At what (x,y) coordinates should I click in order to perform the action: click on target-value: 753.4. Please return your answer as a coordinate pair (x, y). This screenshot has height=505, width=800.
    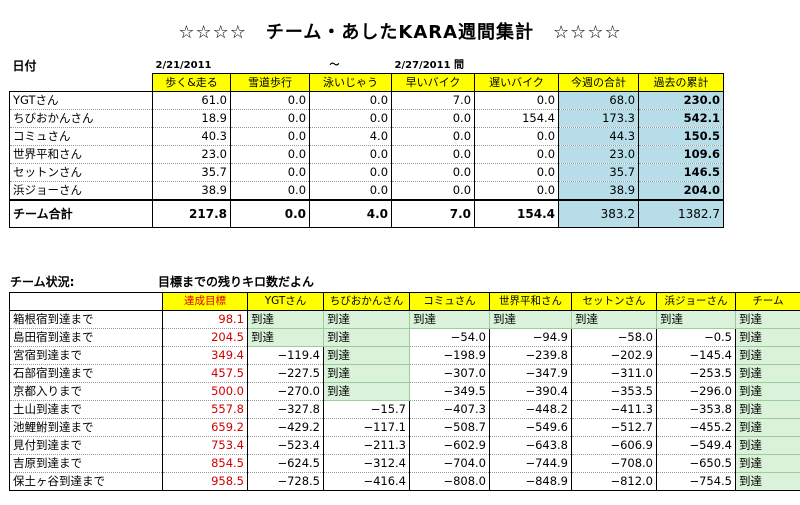
    Looking at the image, I should click on (205, 445).